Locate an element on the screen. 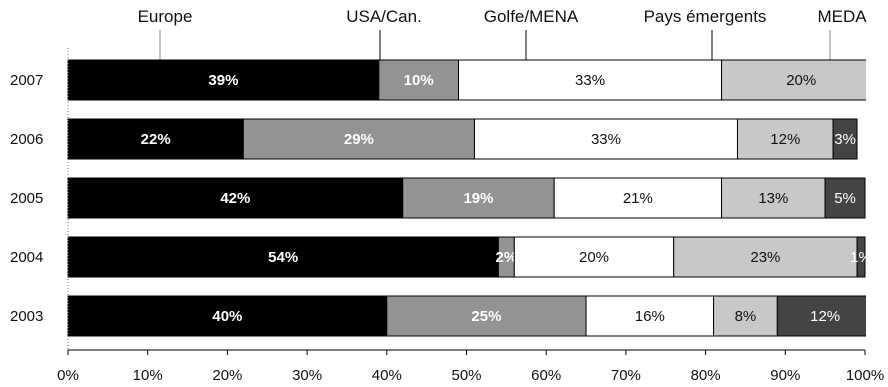 This screenshot has height=387, width=888. data-label-golfe-mena-2004: 20% is located at coordinates (594, 257).